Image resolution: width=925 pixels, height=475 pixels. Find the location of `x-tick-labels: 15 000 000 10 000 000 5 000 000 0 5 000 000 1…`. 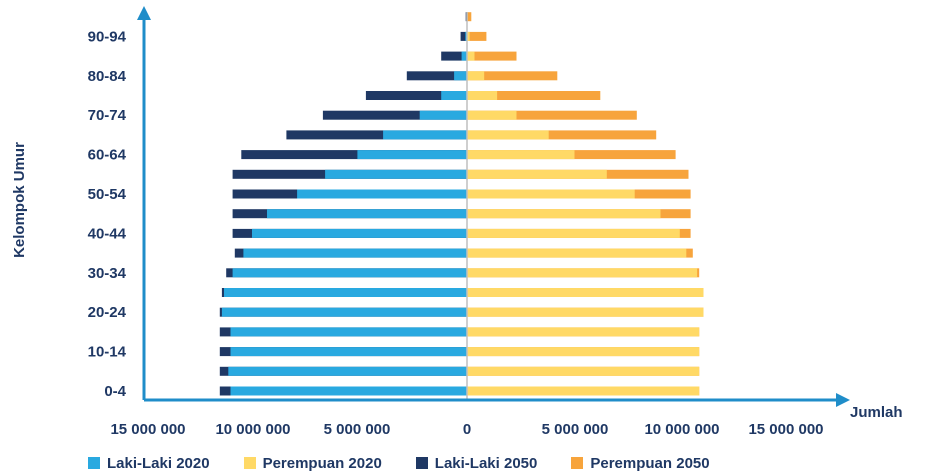

x-tick-labels: 15 000 000 10 000 000 5 000 000 0 5 000 000 1… is located at coordinates (466, 429).